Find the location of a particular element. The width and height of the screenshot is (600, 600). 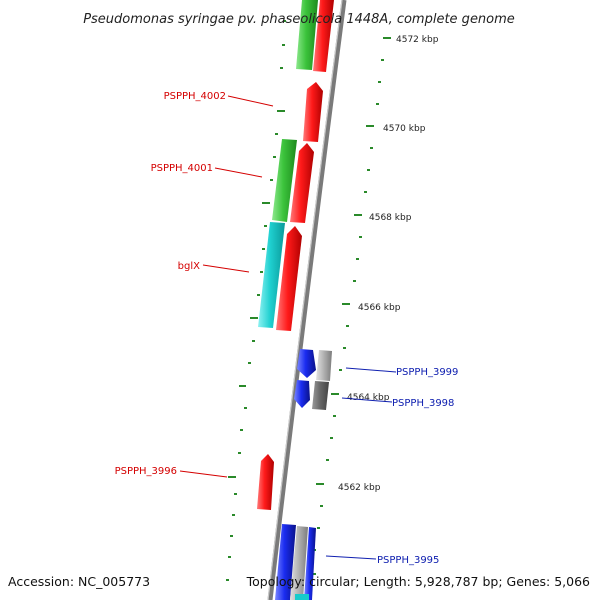

gene-pspph-4001-green is located at coordinates (284, 180).